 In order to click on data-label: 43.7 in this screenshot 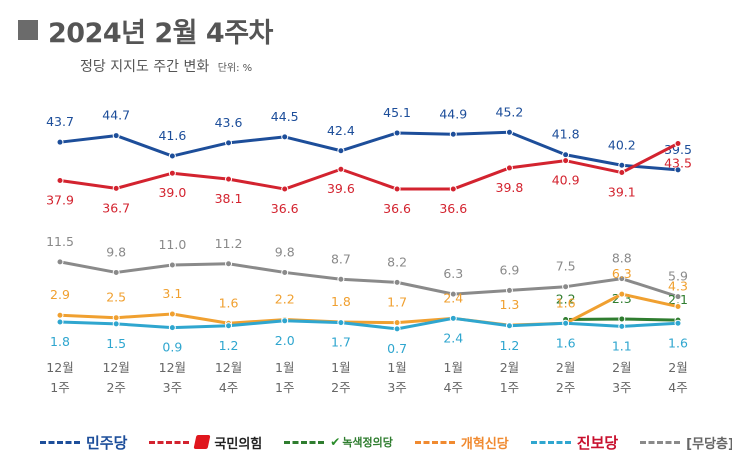, I will do `click(60, 121)`.